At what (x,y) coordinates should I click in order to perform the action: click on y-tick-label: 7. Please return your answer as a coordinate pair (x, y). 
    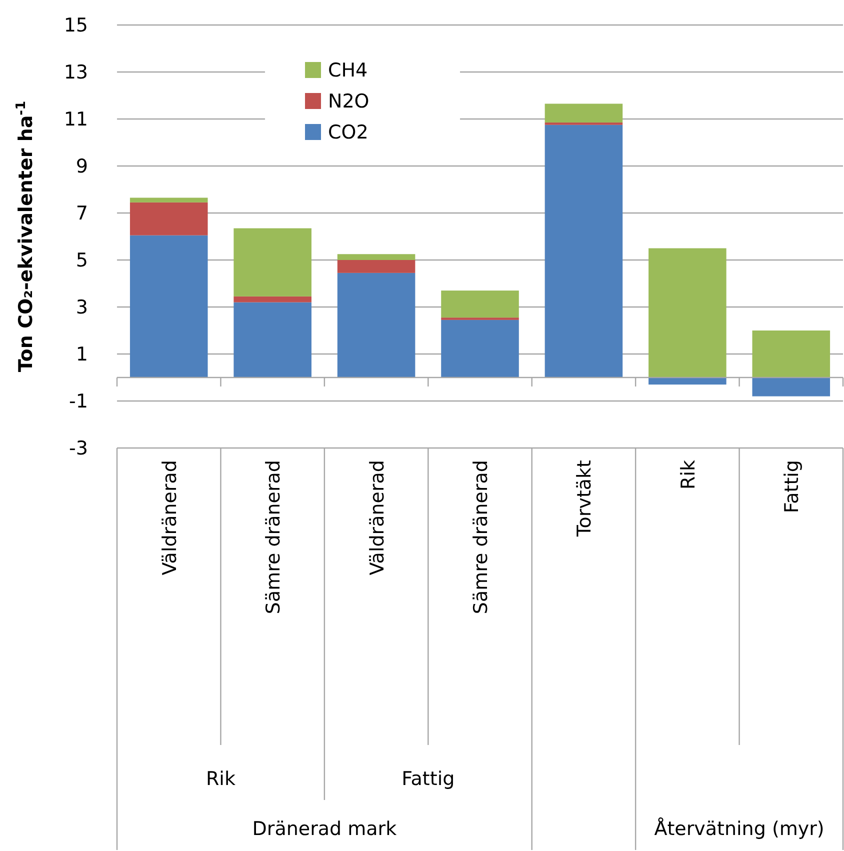
    Looking at the image, I should click on (82, 213).